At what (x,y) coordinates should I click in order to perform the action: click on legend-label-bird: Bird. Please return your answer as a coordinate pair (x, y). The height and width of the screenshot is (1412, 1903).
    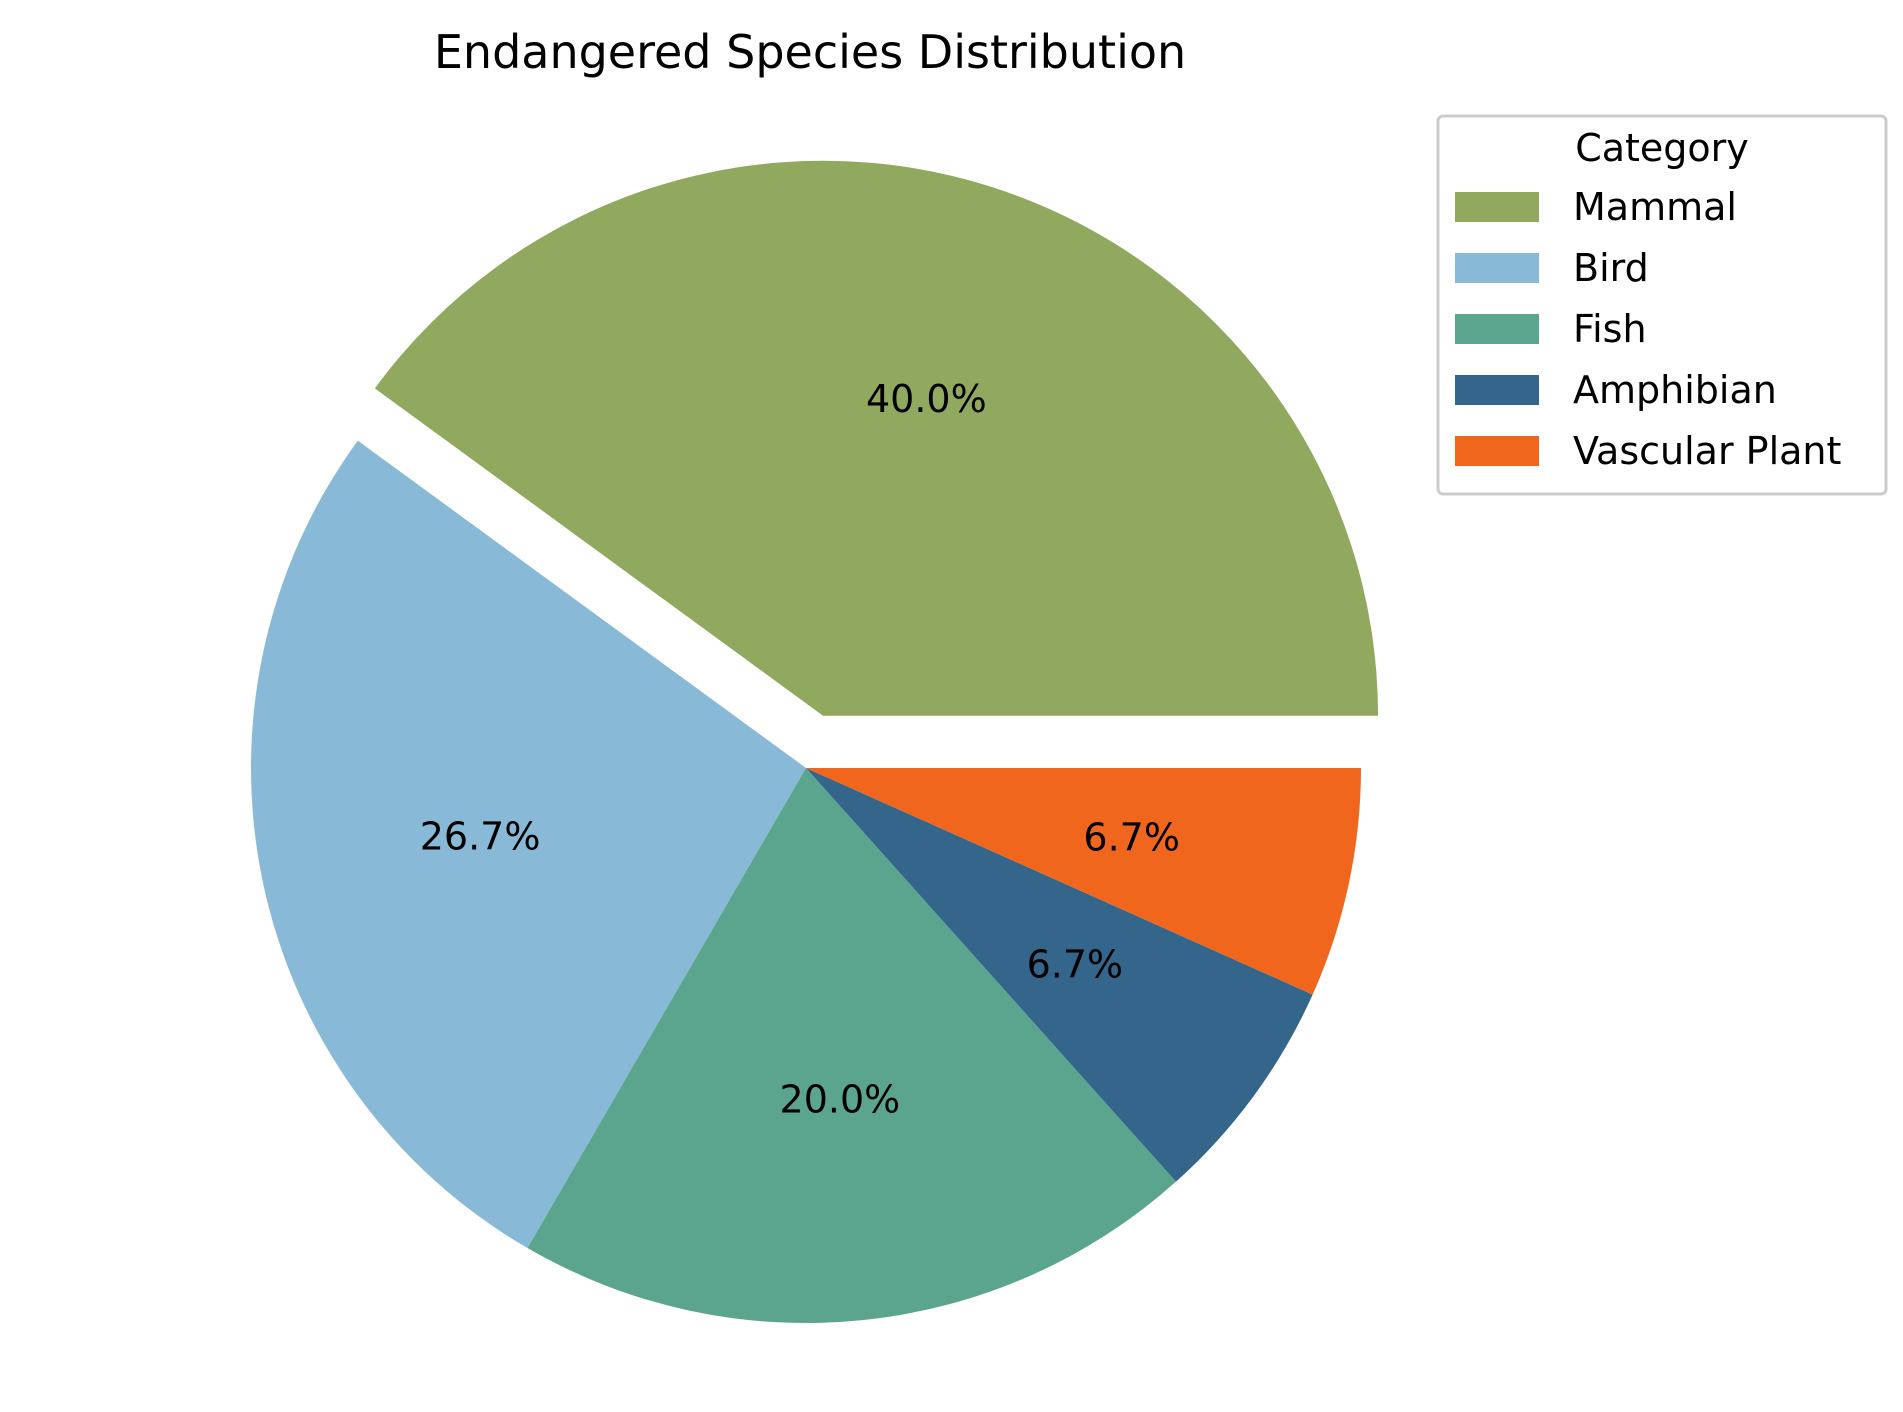
    Looking at the image, I should click on (1611, 268).